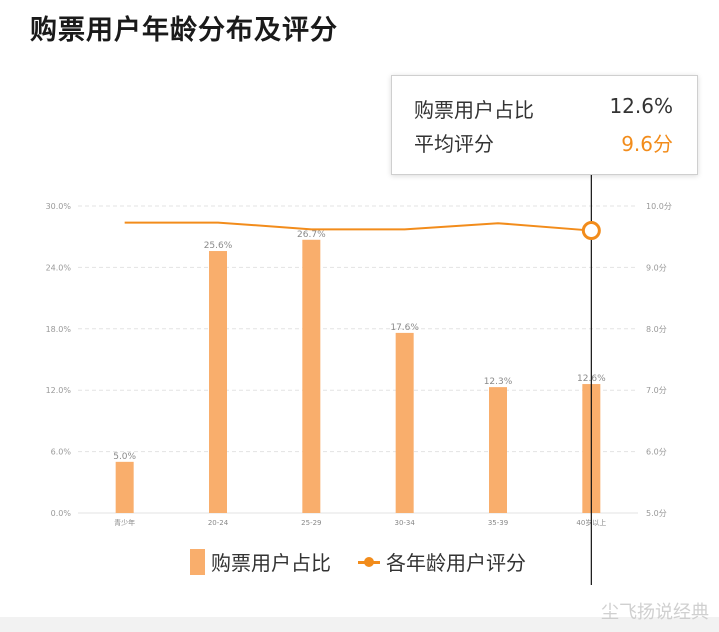 This screenshot has height=632, width=719. What do you see at coordinates (591, 231) in the screenshot?
I see `highlight-point` at bounding box center [591, 231].